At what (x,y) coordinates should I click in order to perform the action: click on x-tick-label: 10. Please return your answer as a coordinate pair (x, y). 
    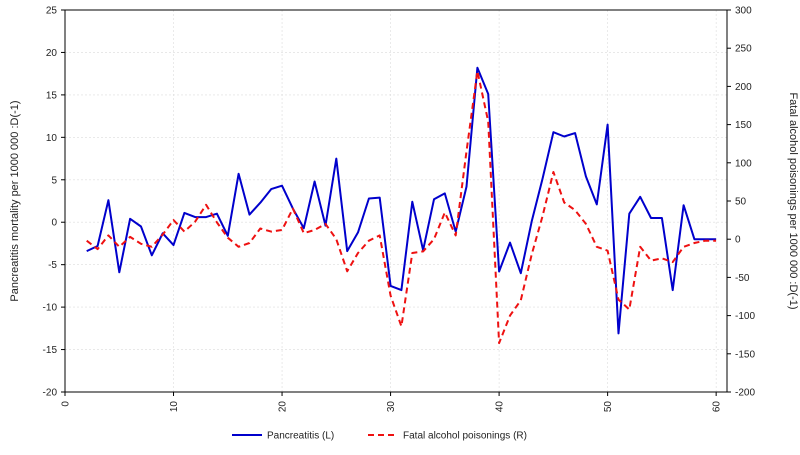
    Looking at the image, I should click on (174, 407).